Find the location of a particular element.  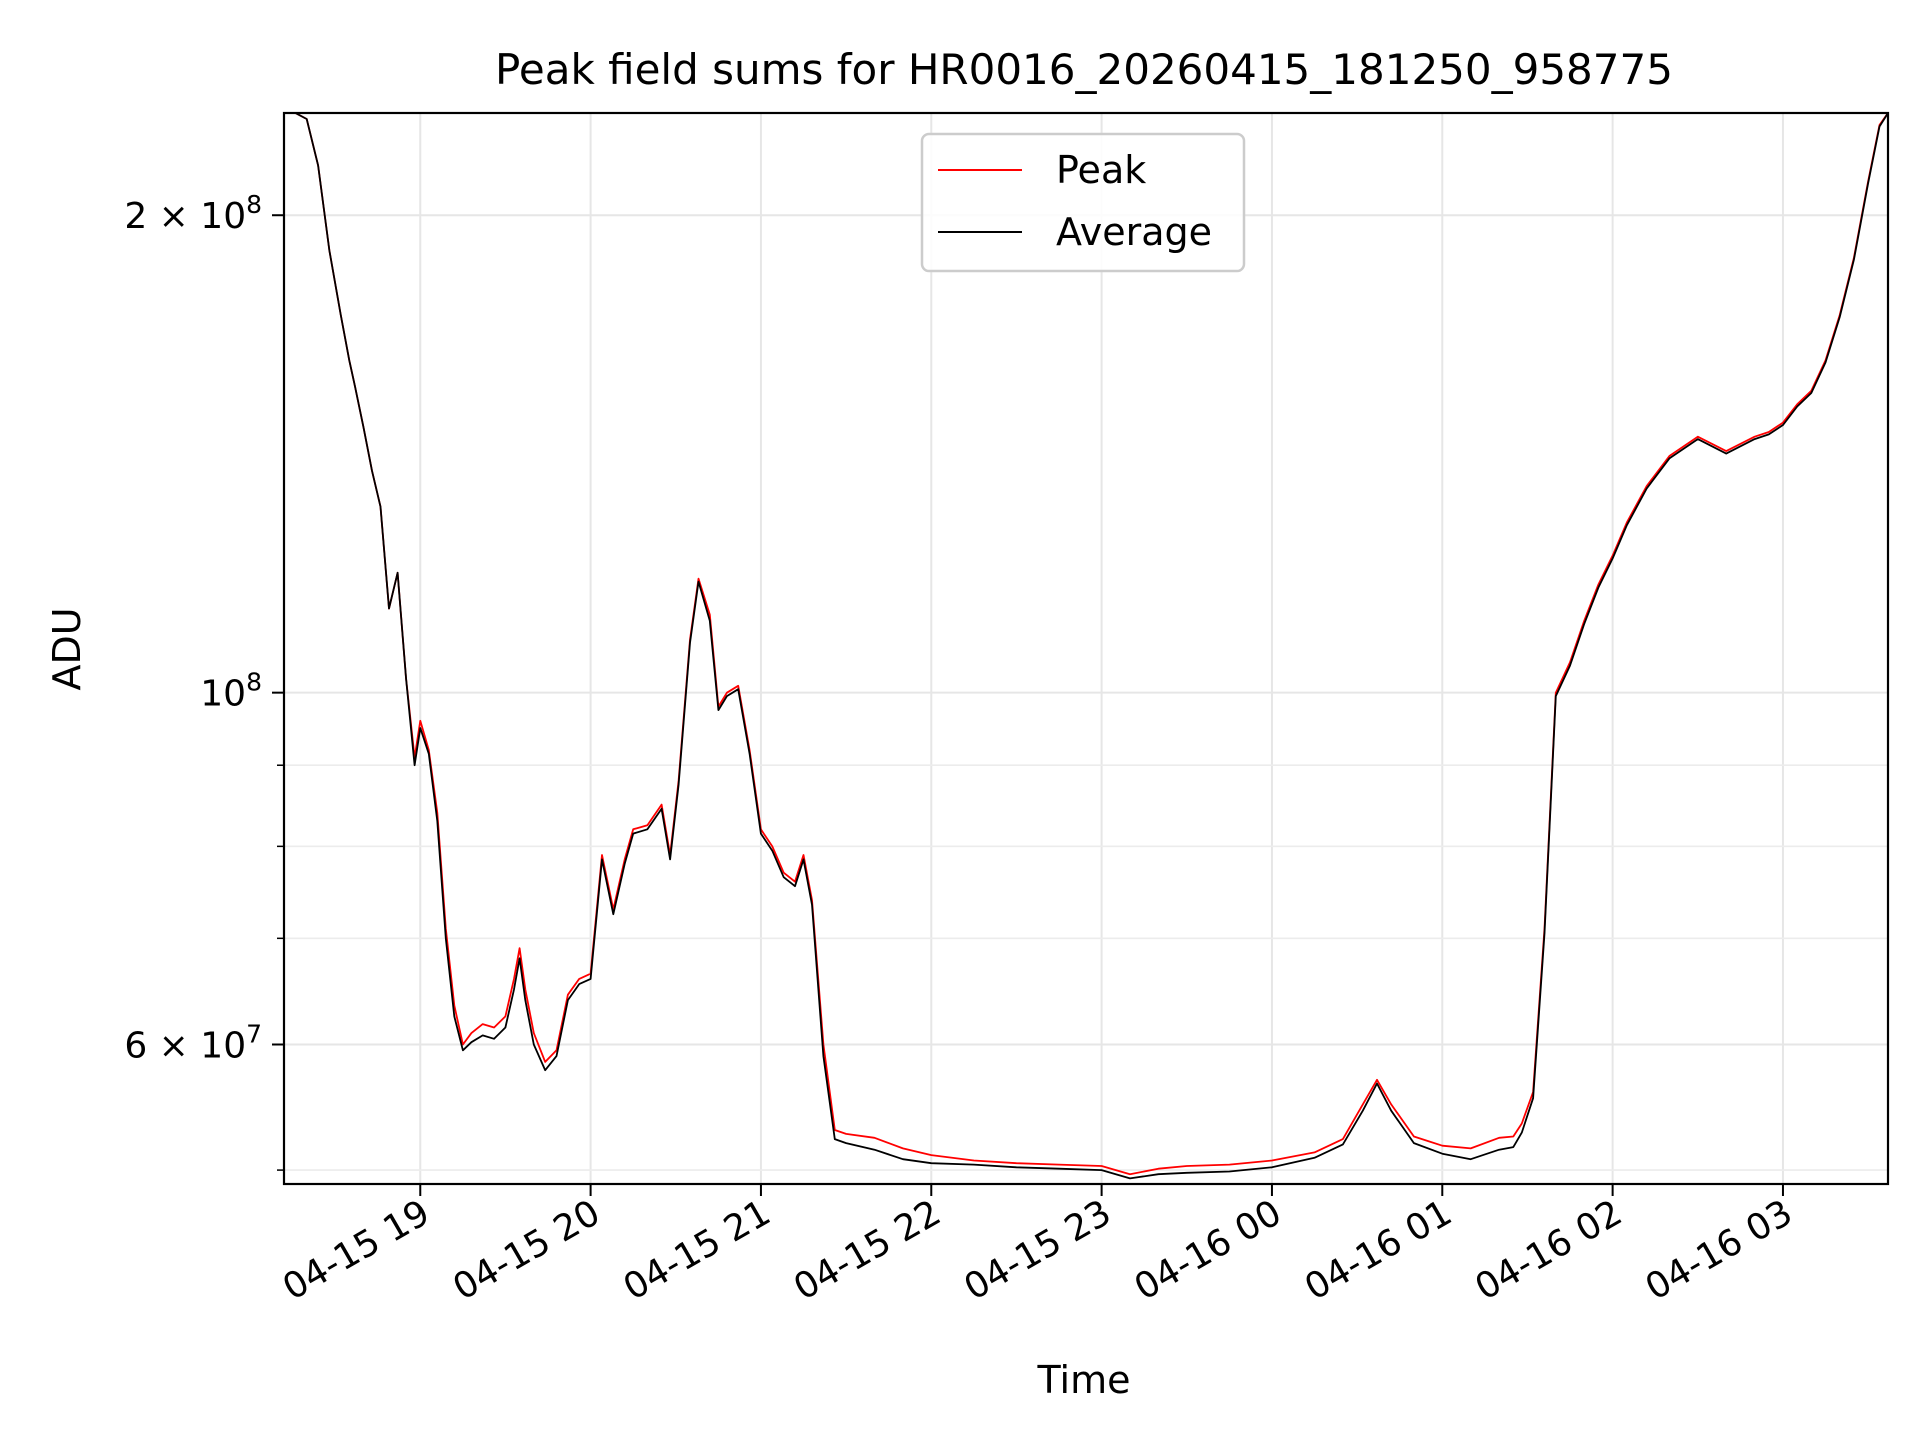

legend-box is located at coordinates (1083, 202).